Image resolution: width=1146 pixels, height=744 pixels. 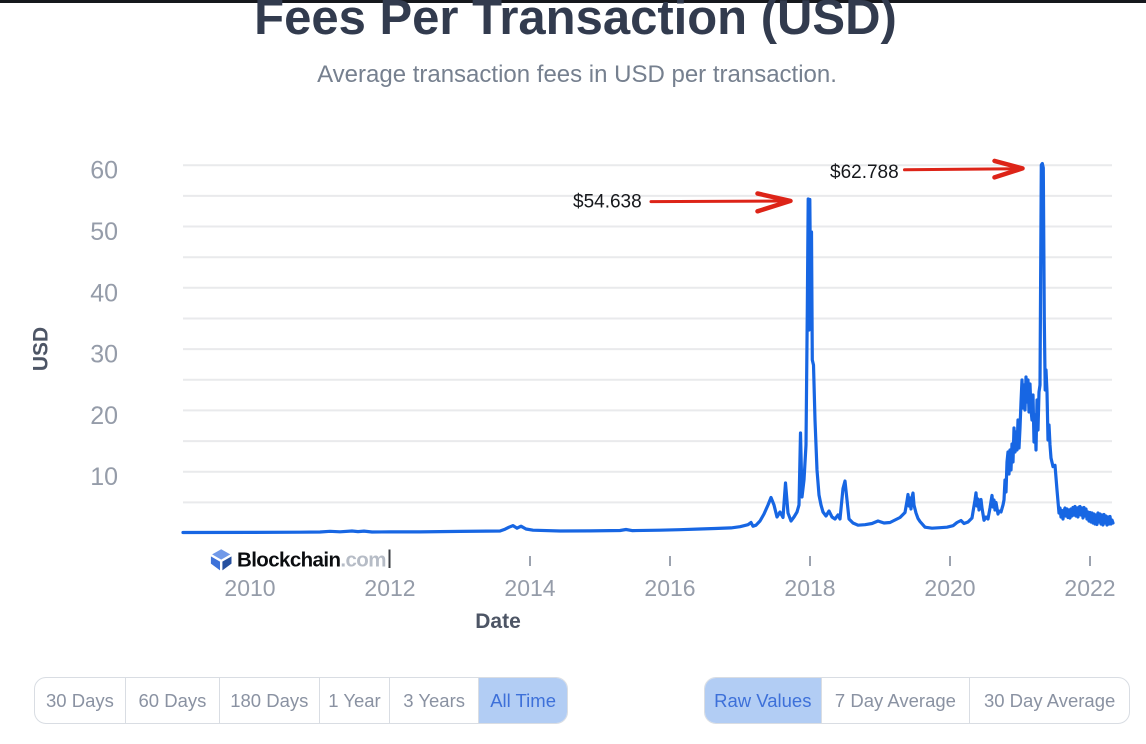 What do you see at coordinates (249, 588) in the screenshot?
I see `svg-text: 2010` at bounding box center [249, 588].